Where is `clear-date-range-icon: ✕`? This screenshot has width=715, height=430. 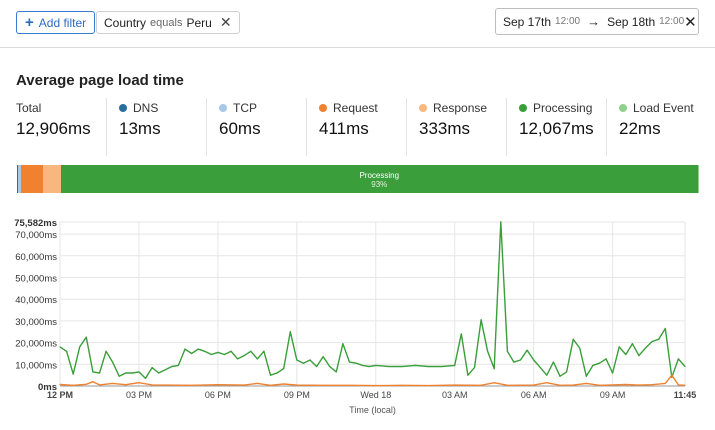 clear-date-range-icon: ✕ is located at coordinates (690, 22).